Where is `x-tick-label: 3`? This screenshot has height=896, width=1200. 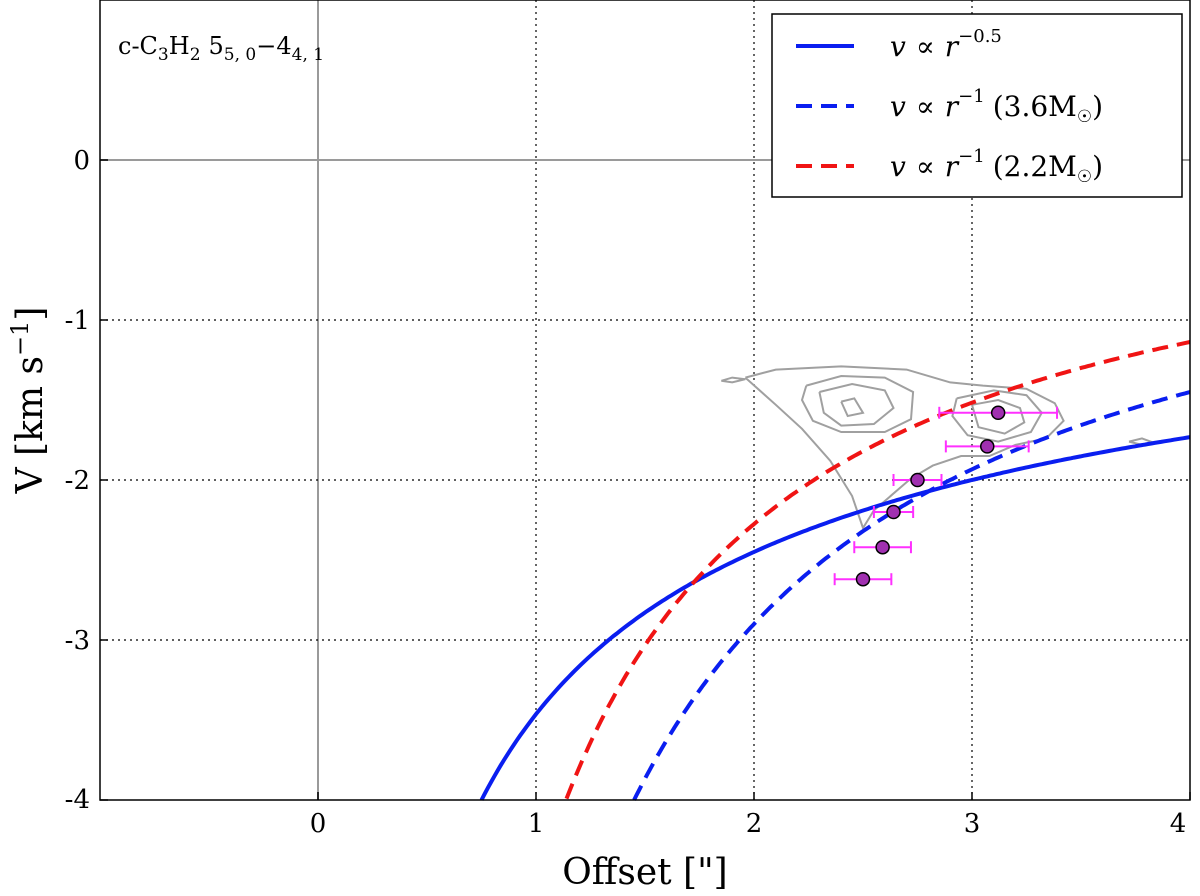 x-tick-label: 3 is located at coordinates (972, 824).